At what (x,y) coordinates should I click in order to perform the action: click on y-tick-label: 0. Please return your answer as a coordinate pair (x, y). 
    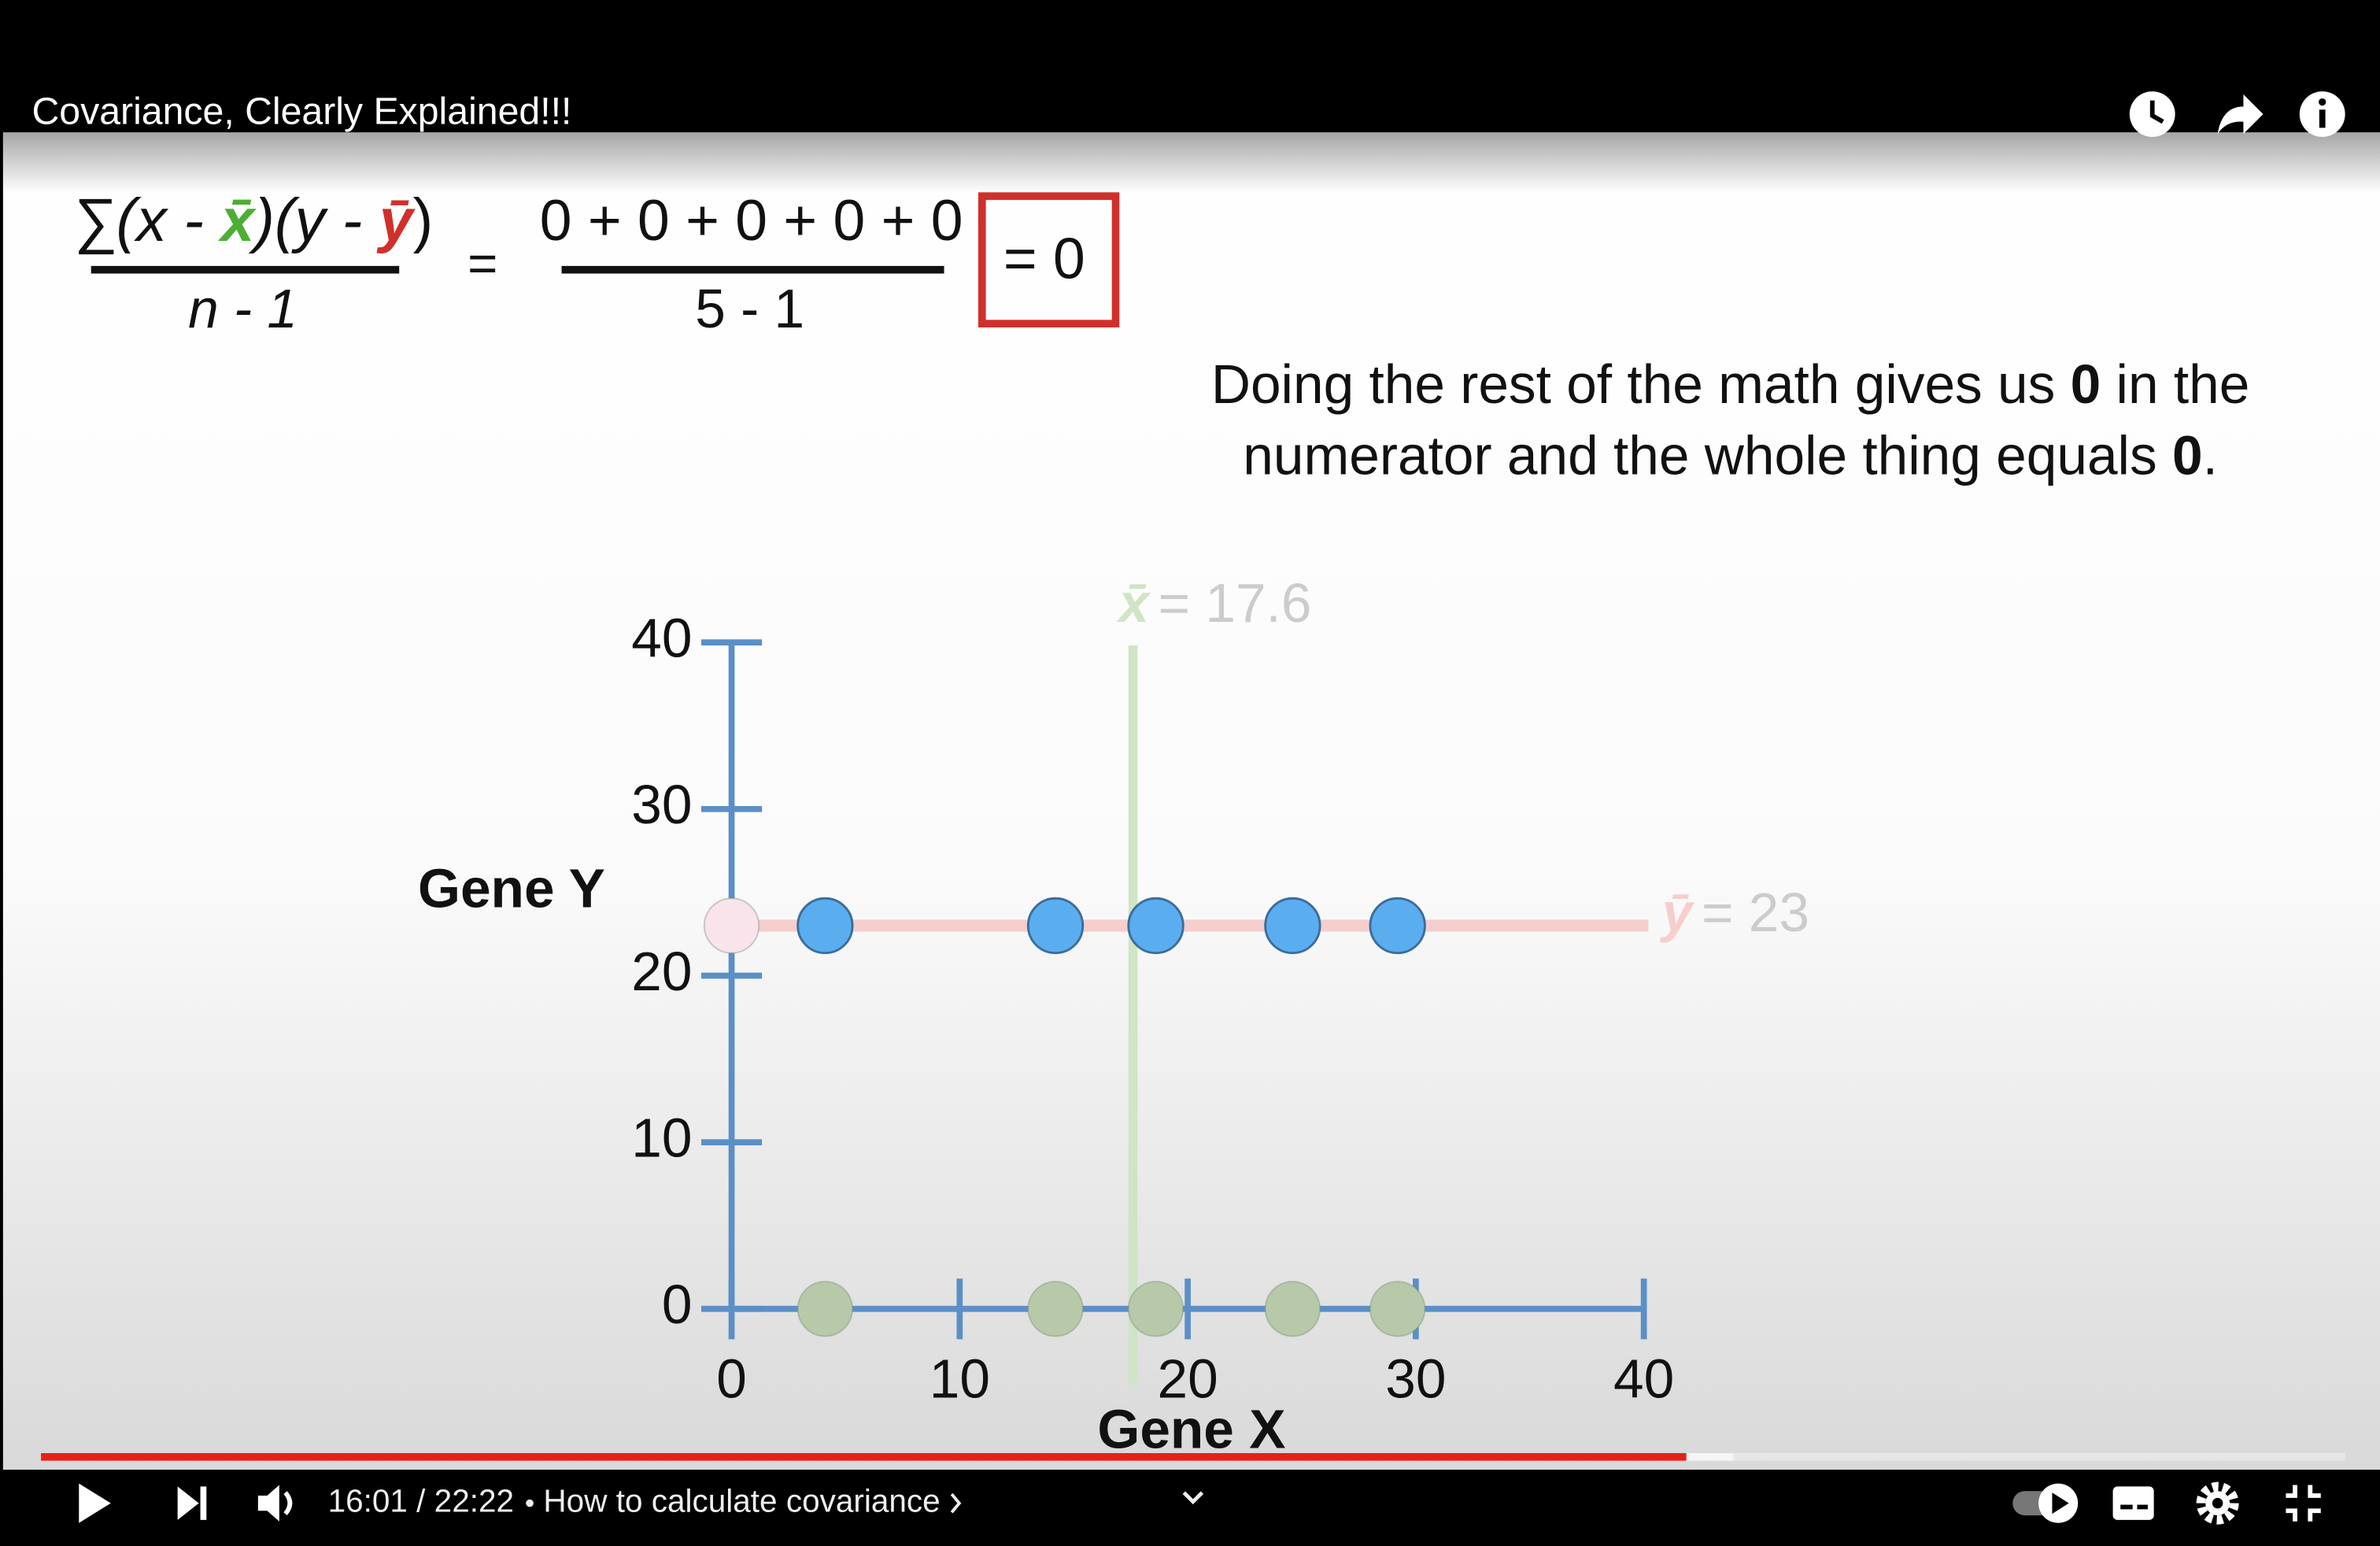
    Looking at the image, I should click on (677, 1304).